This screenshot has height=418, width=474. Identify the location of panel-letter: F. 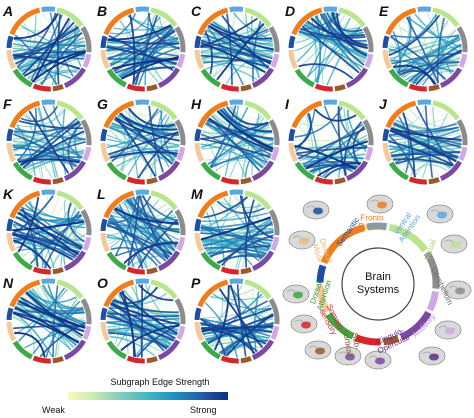
(7, 104).